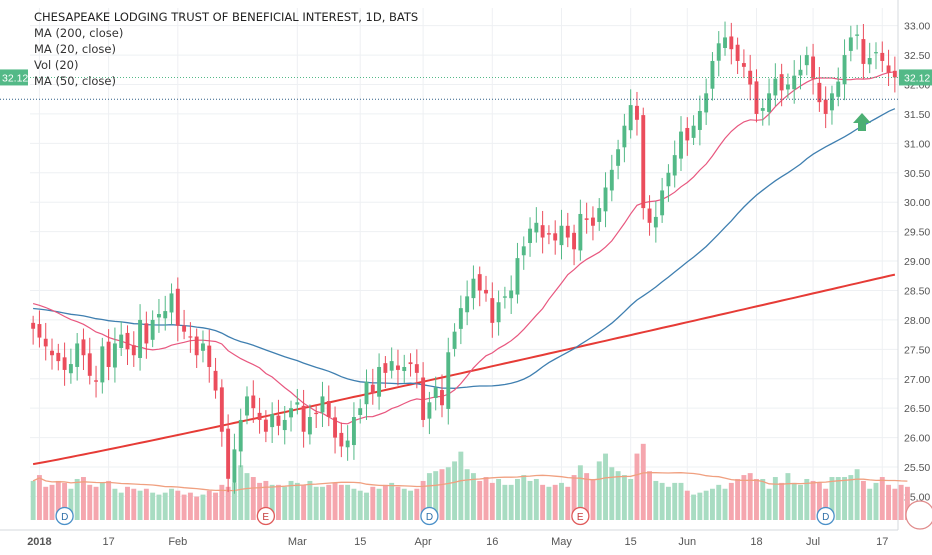 The width and height of the screenshot is (932, 555). I want to click on y-tick-label: 31.50, so click(917, 115).